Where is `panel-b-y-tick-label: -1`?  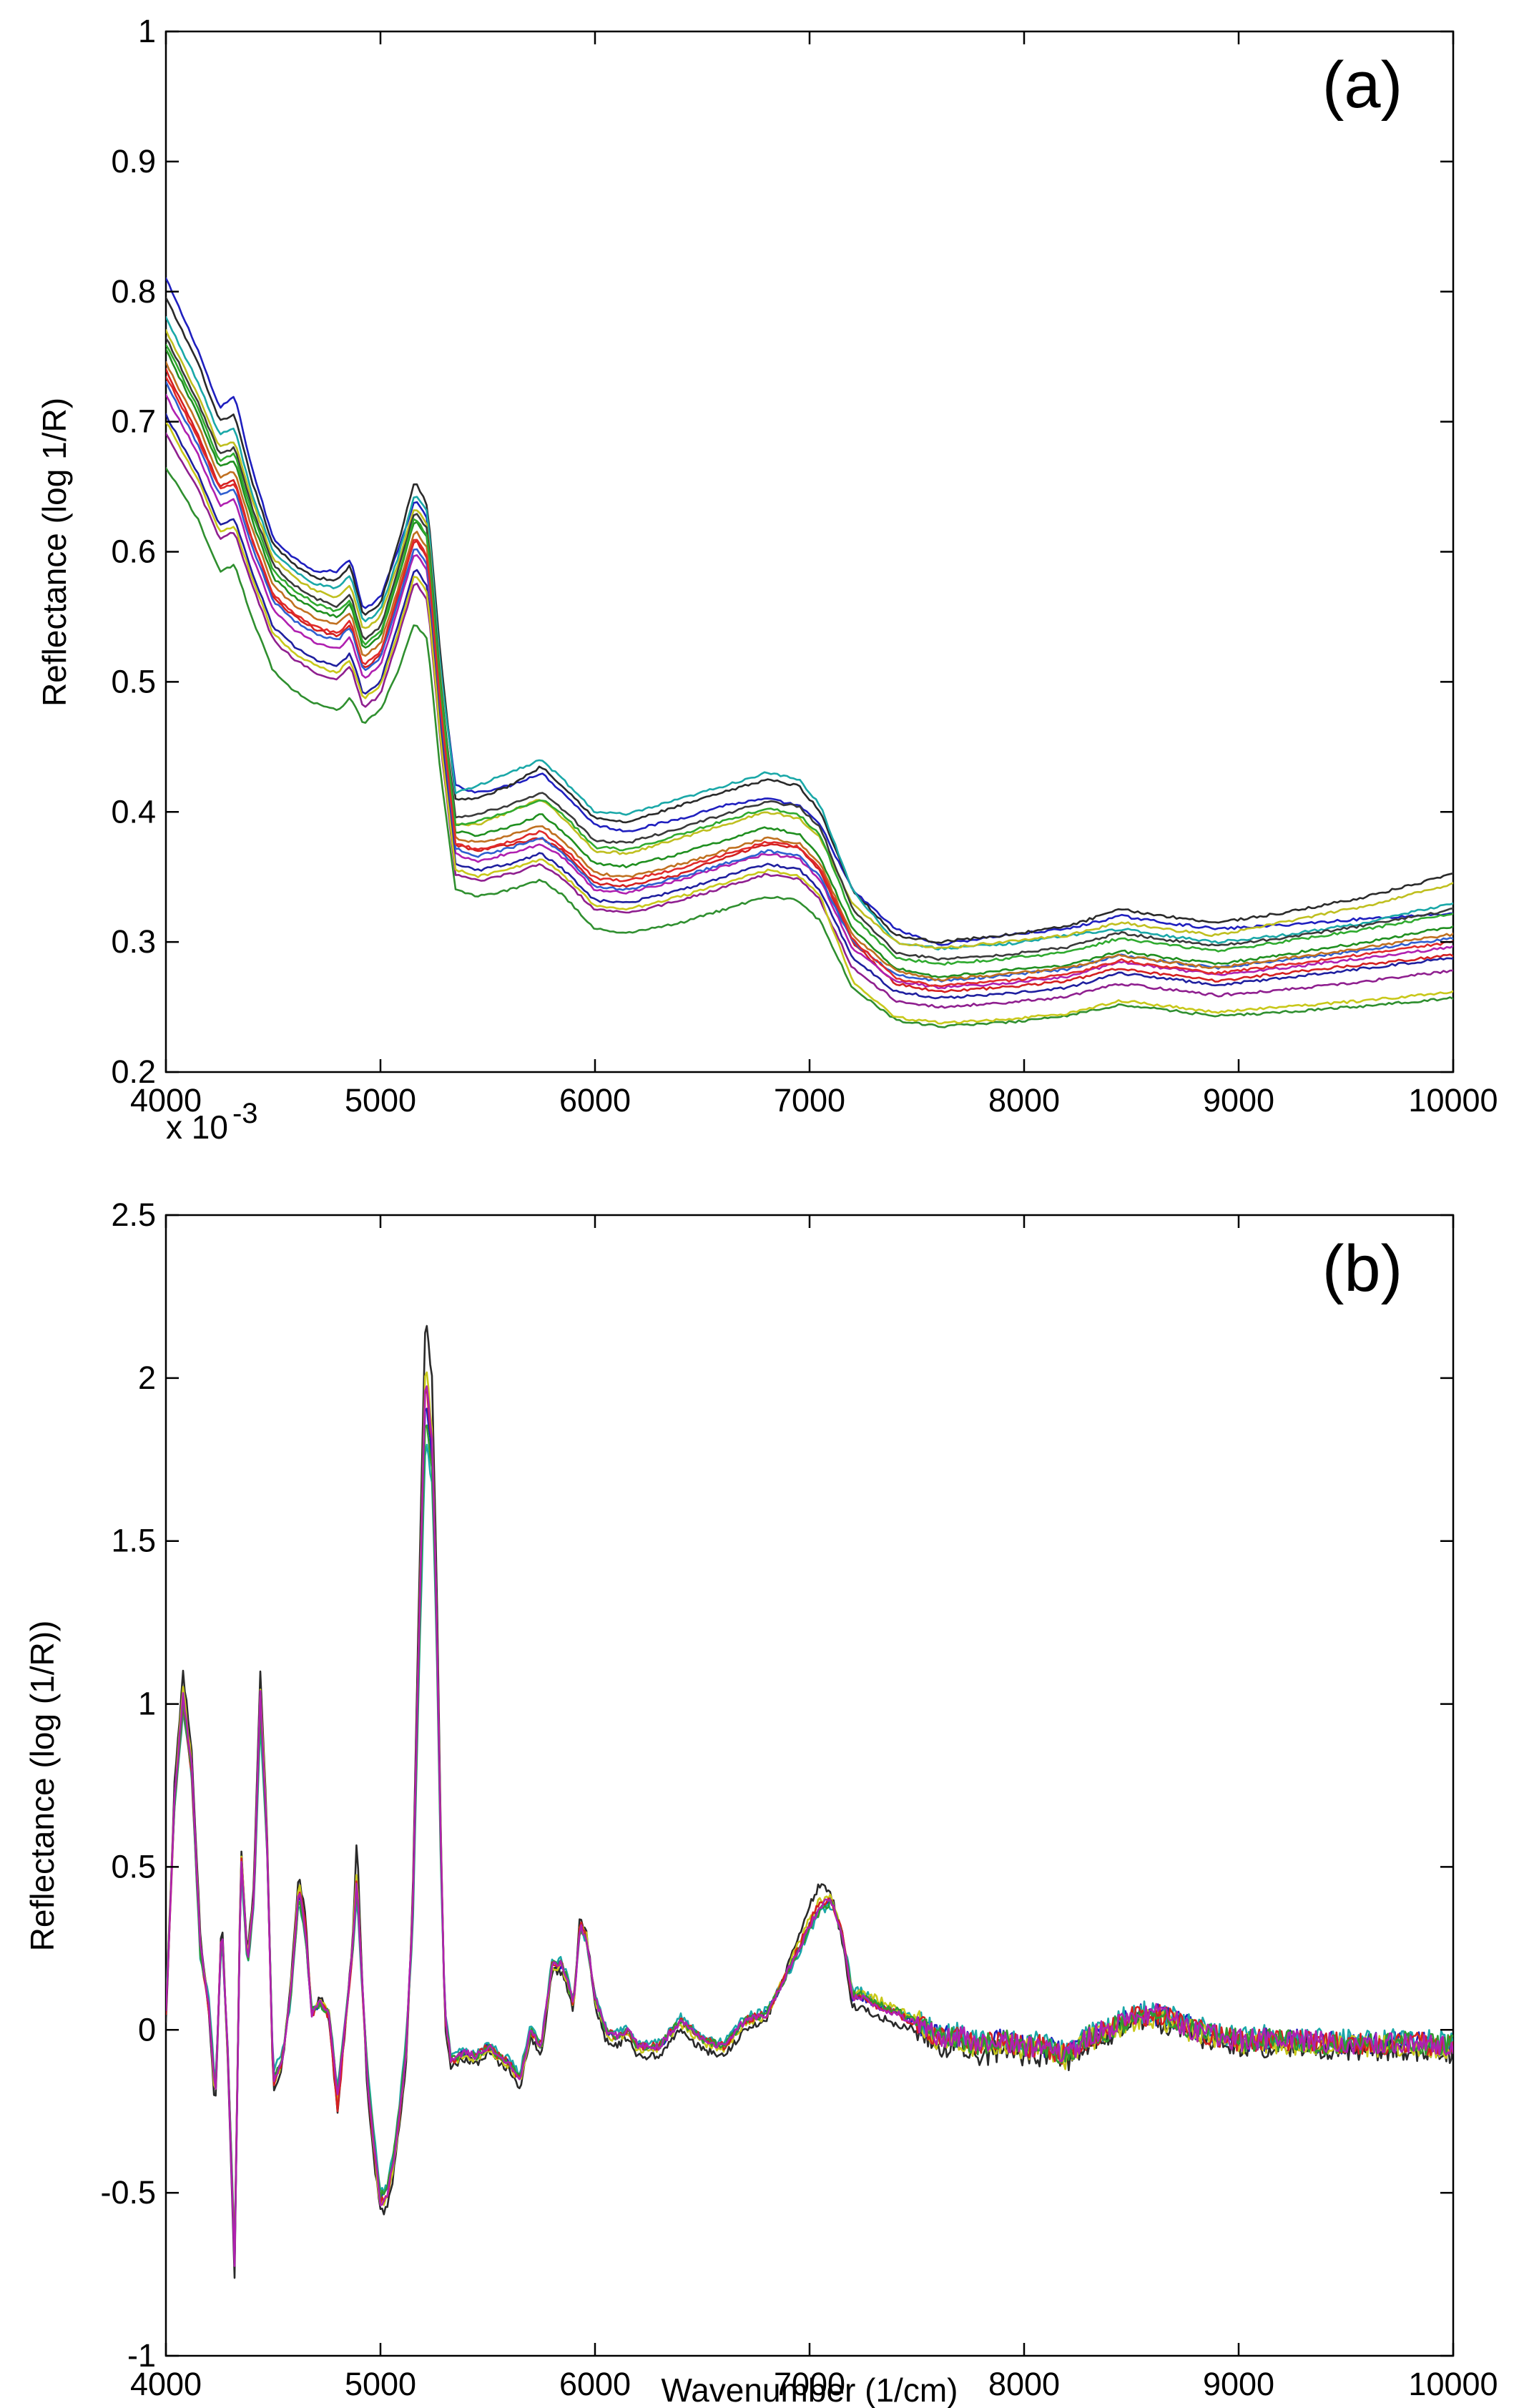
panel-b-y-tick-label: -1 is located at coordinates (141, 2355).